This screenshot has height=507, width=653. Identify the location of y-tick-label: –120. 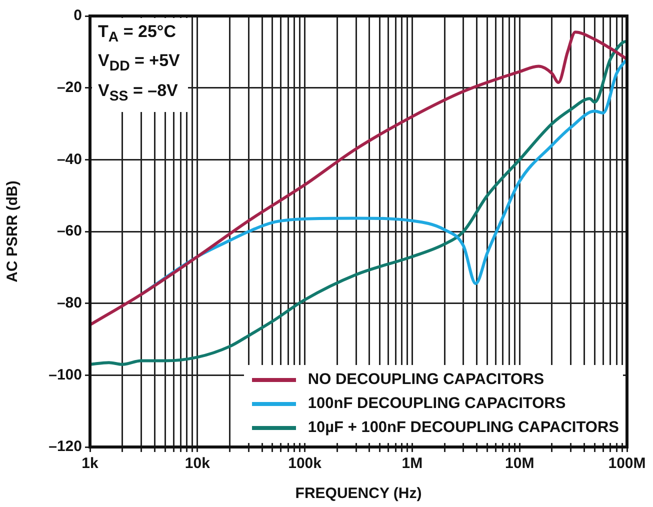
(65, 447).